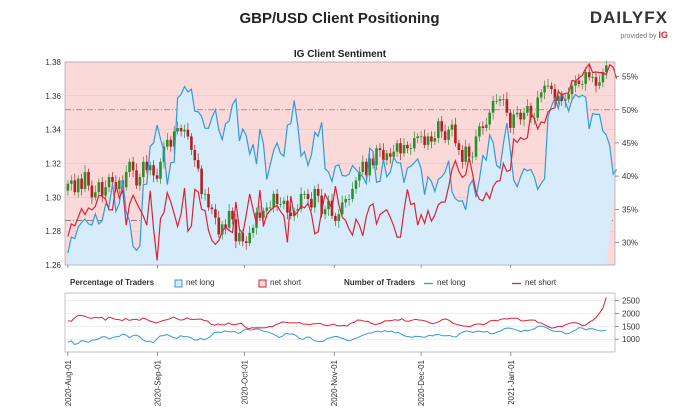 Image resolution: width=679 pixels, height=418 pixels. Describe the element at coordinates (53, 197) in the screenshot. I see `left-tick-label-4: 1.30` at that location.